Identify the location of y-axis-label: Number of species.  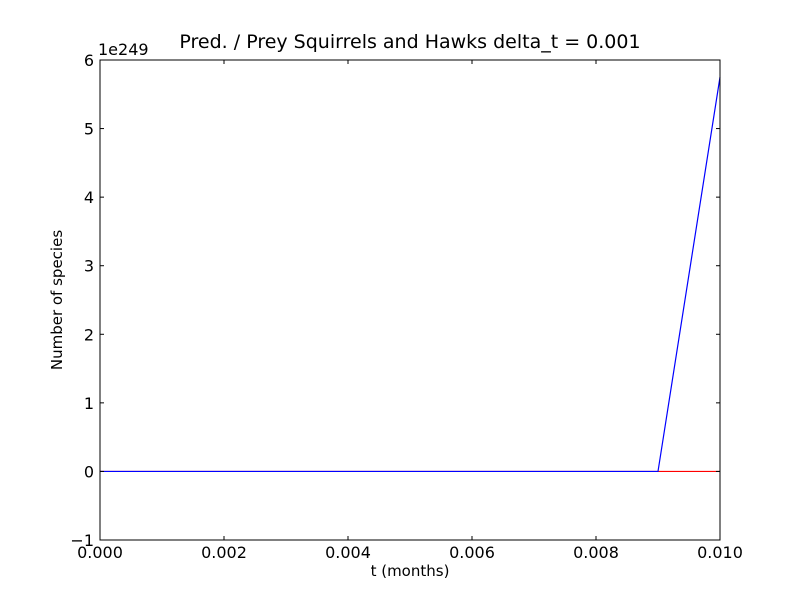
(57, 300).